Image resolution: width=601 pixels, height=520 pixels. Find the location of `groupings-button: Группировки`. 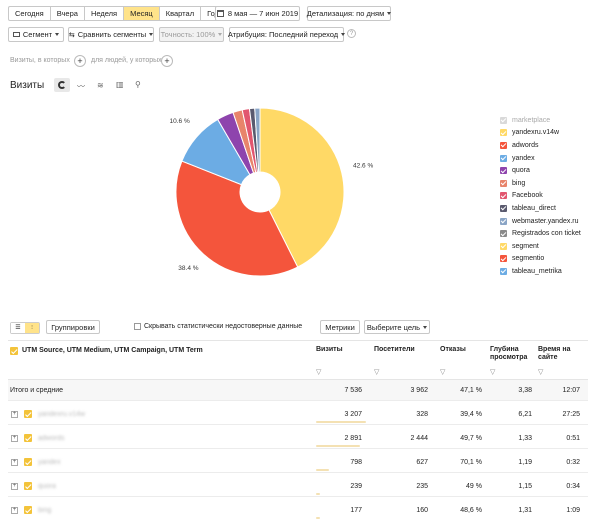

groupings-button: Группировки is located at coordinates (73, 327).